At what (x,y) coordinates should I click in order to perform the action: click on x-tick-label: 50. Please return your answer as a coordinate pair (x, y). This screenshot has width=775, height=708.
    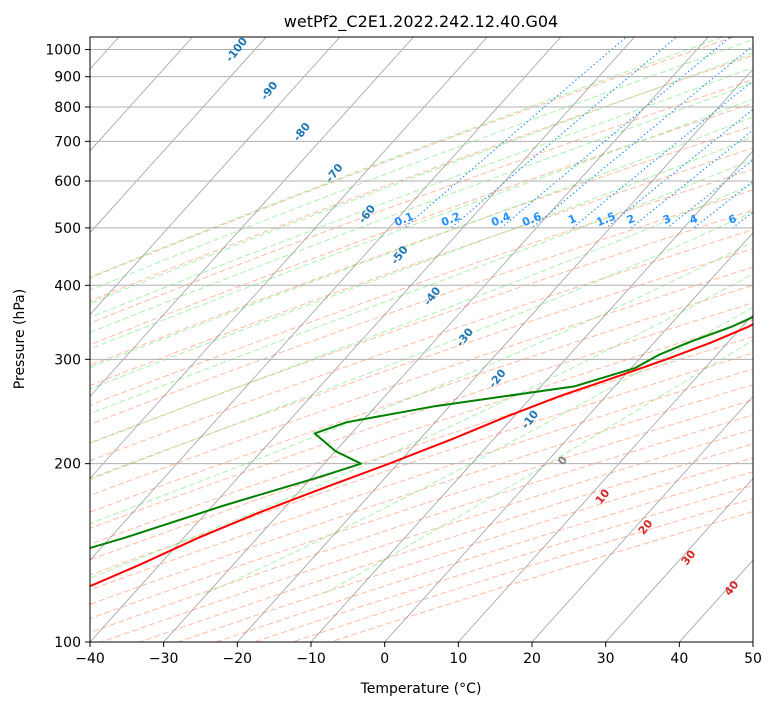
    Looking at the image, I should click on (753, 659).